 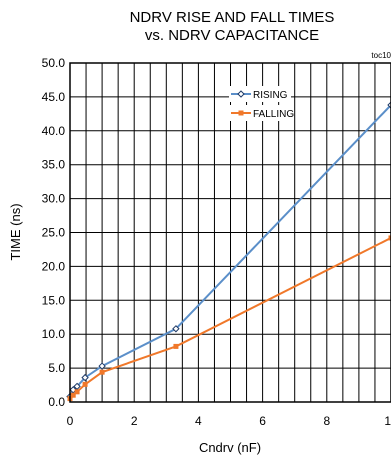 What do you see at coordinates (326, 421) in the screenshot?
I see `x-tick-label: 8` at bounding box center [326, 421].